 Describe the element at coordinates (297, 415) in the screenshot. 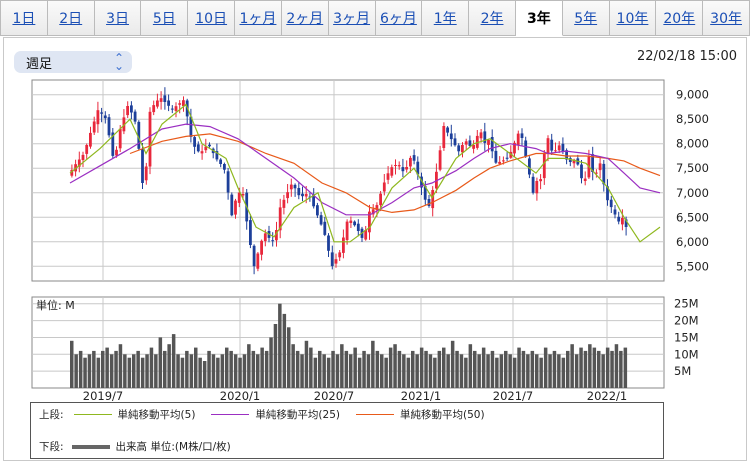

I see `legend-ma25-label: 単純移動平均(25)` at that location.